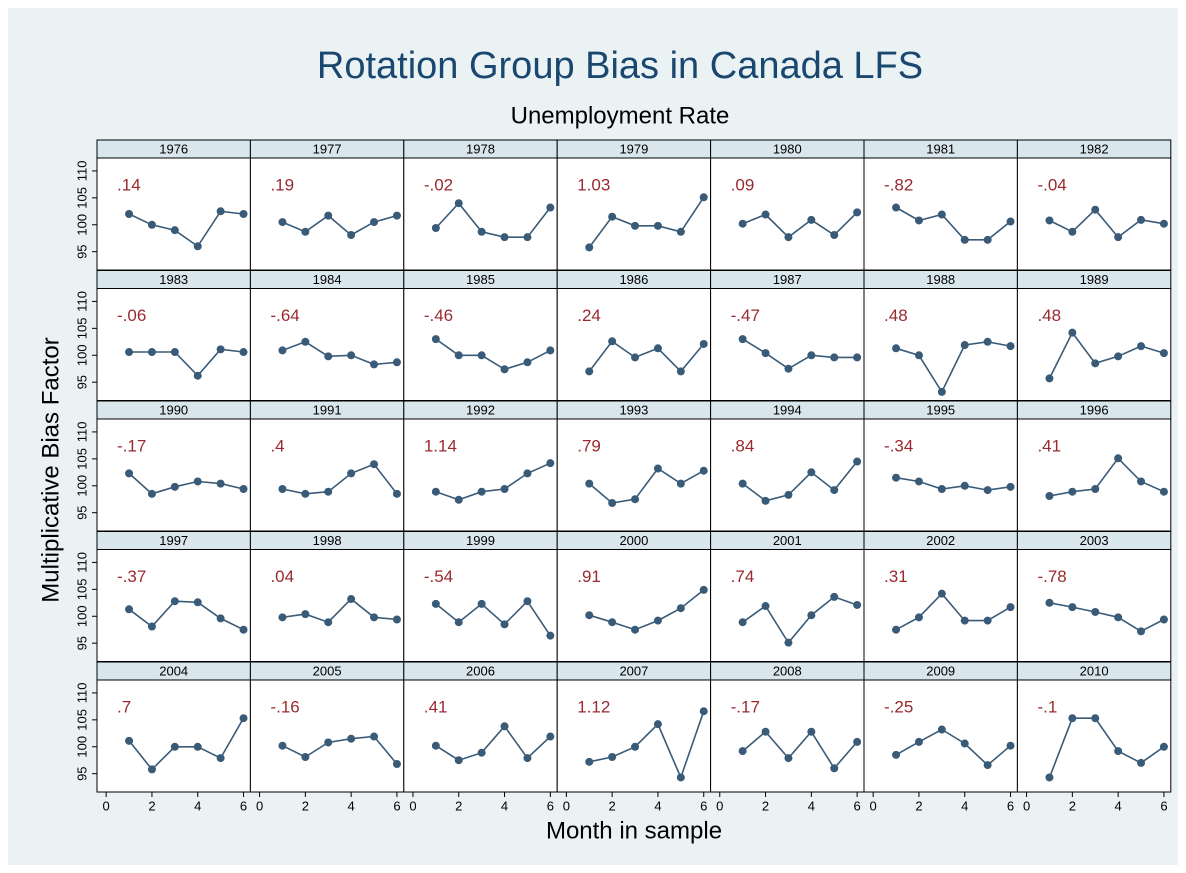 This screenshot has width=1186, height=873. I want to click on panel-annotation: .84, so click(743, 445).